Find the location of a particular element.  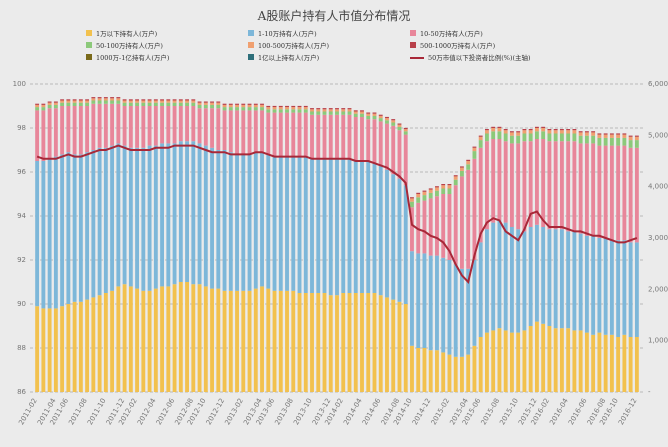

legend-item: 1-10万持有人(万户) is located at coordinates (282, 33).